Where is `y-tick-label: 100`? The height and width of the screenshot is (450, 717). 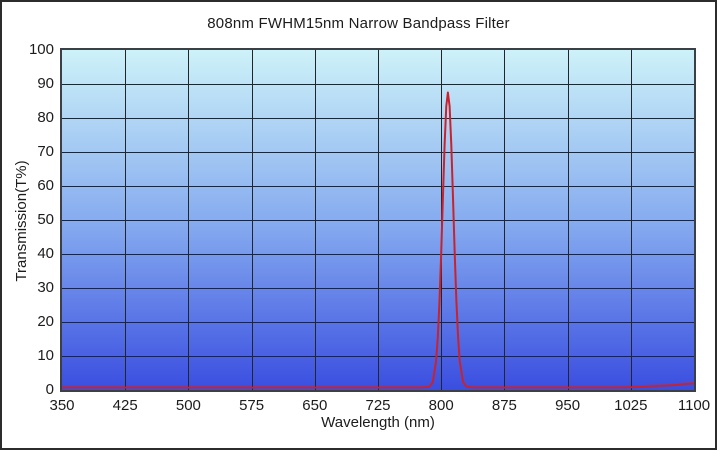
y-tick-label: 100 is located at coordinates (41, 49).